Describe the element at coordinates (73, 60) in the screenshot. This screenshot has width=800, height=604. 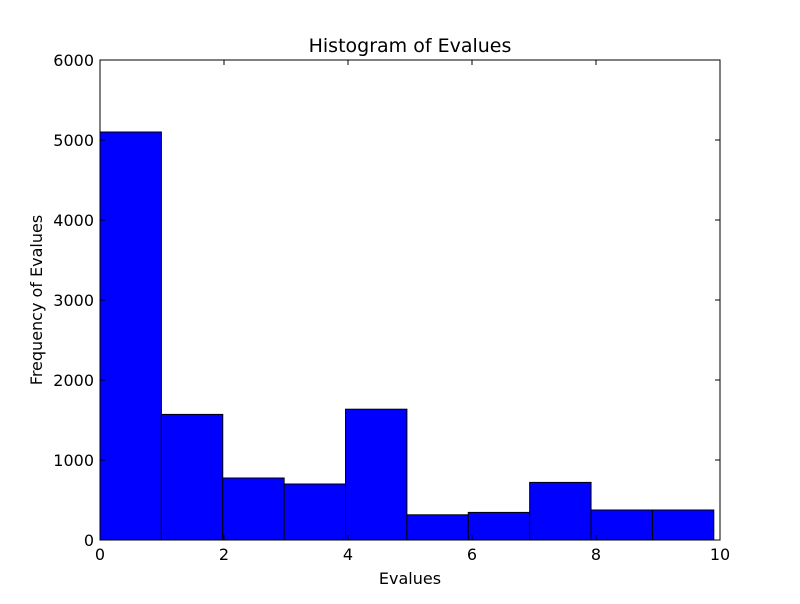
I see `y-tick-label: 6000` at that location.